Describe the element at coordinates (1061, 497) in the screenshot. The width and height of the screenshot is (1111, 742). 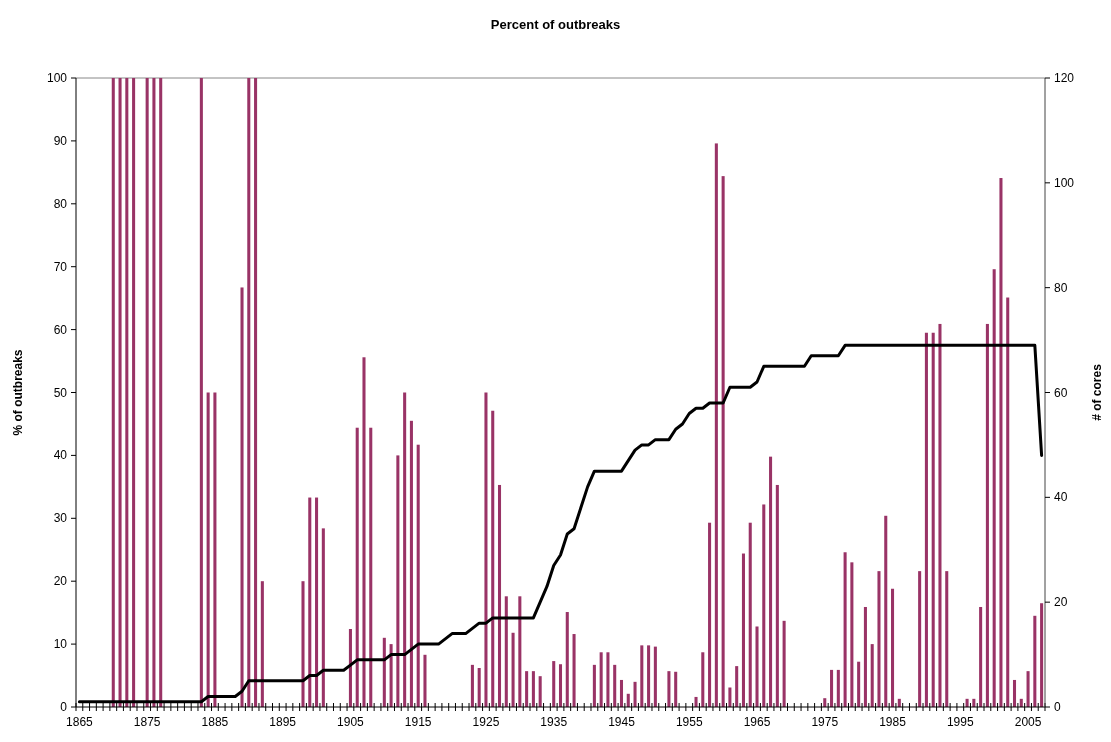
I see `y2-tick-label: 40` at that location.